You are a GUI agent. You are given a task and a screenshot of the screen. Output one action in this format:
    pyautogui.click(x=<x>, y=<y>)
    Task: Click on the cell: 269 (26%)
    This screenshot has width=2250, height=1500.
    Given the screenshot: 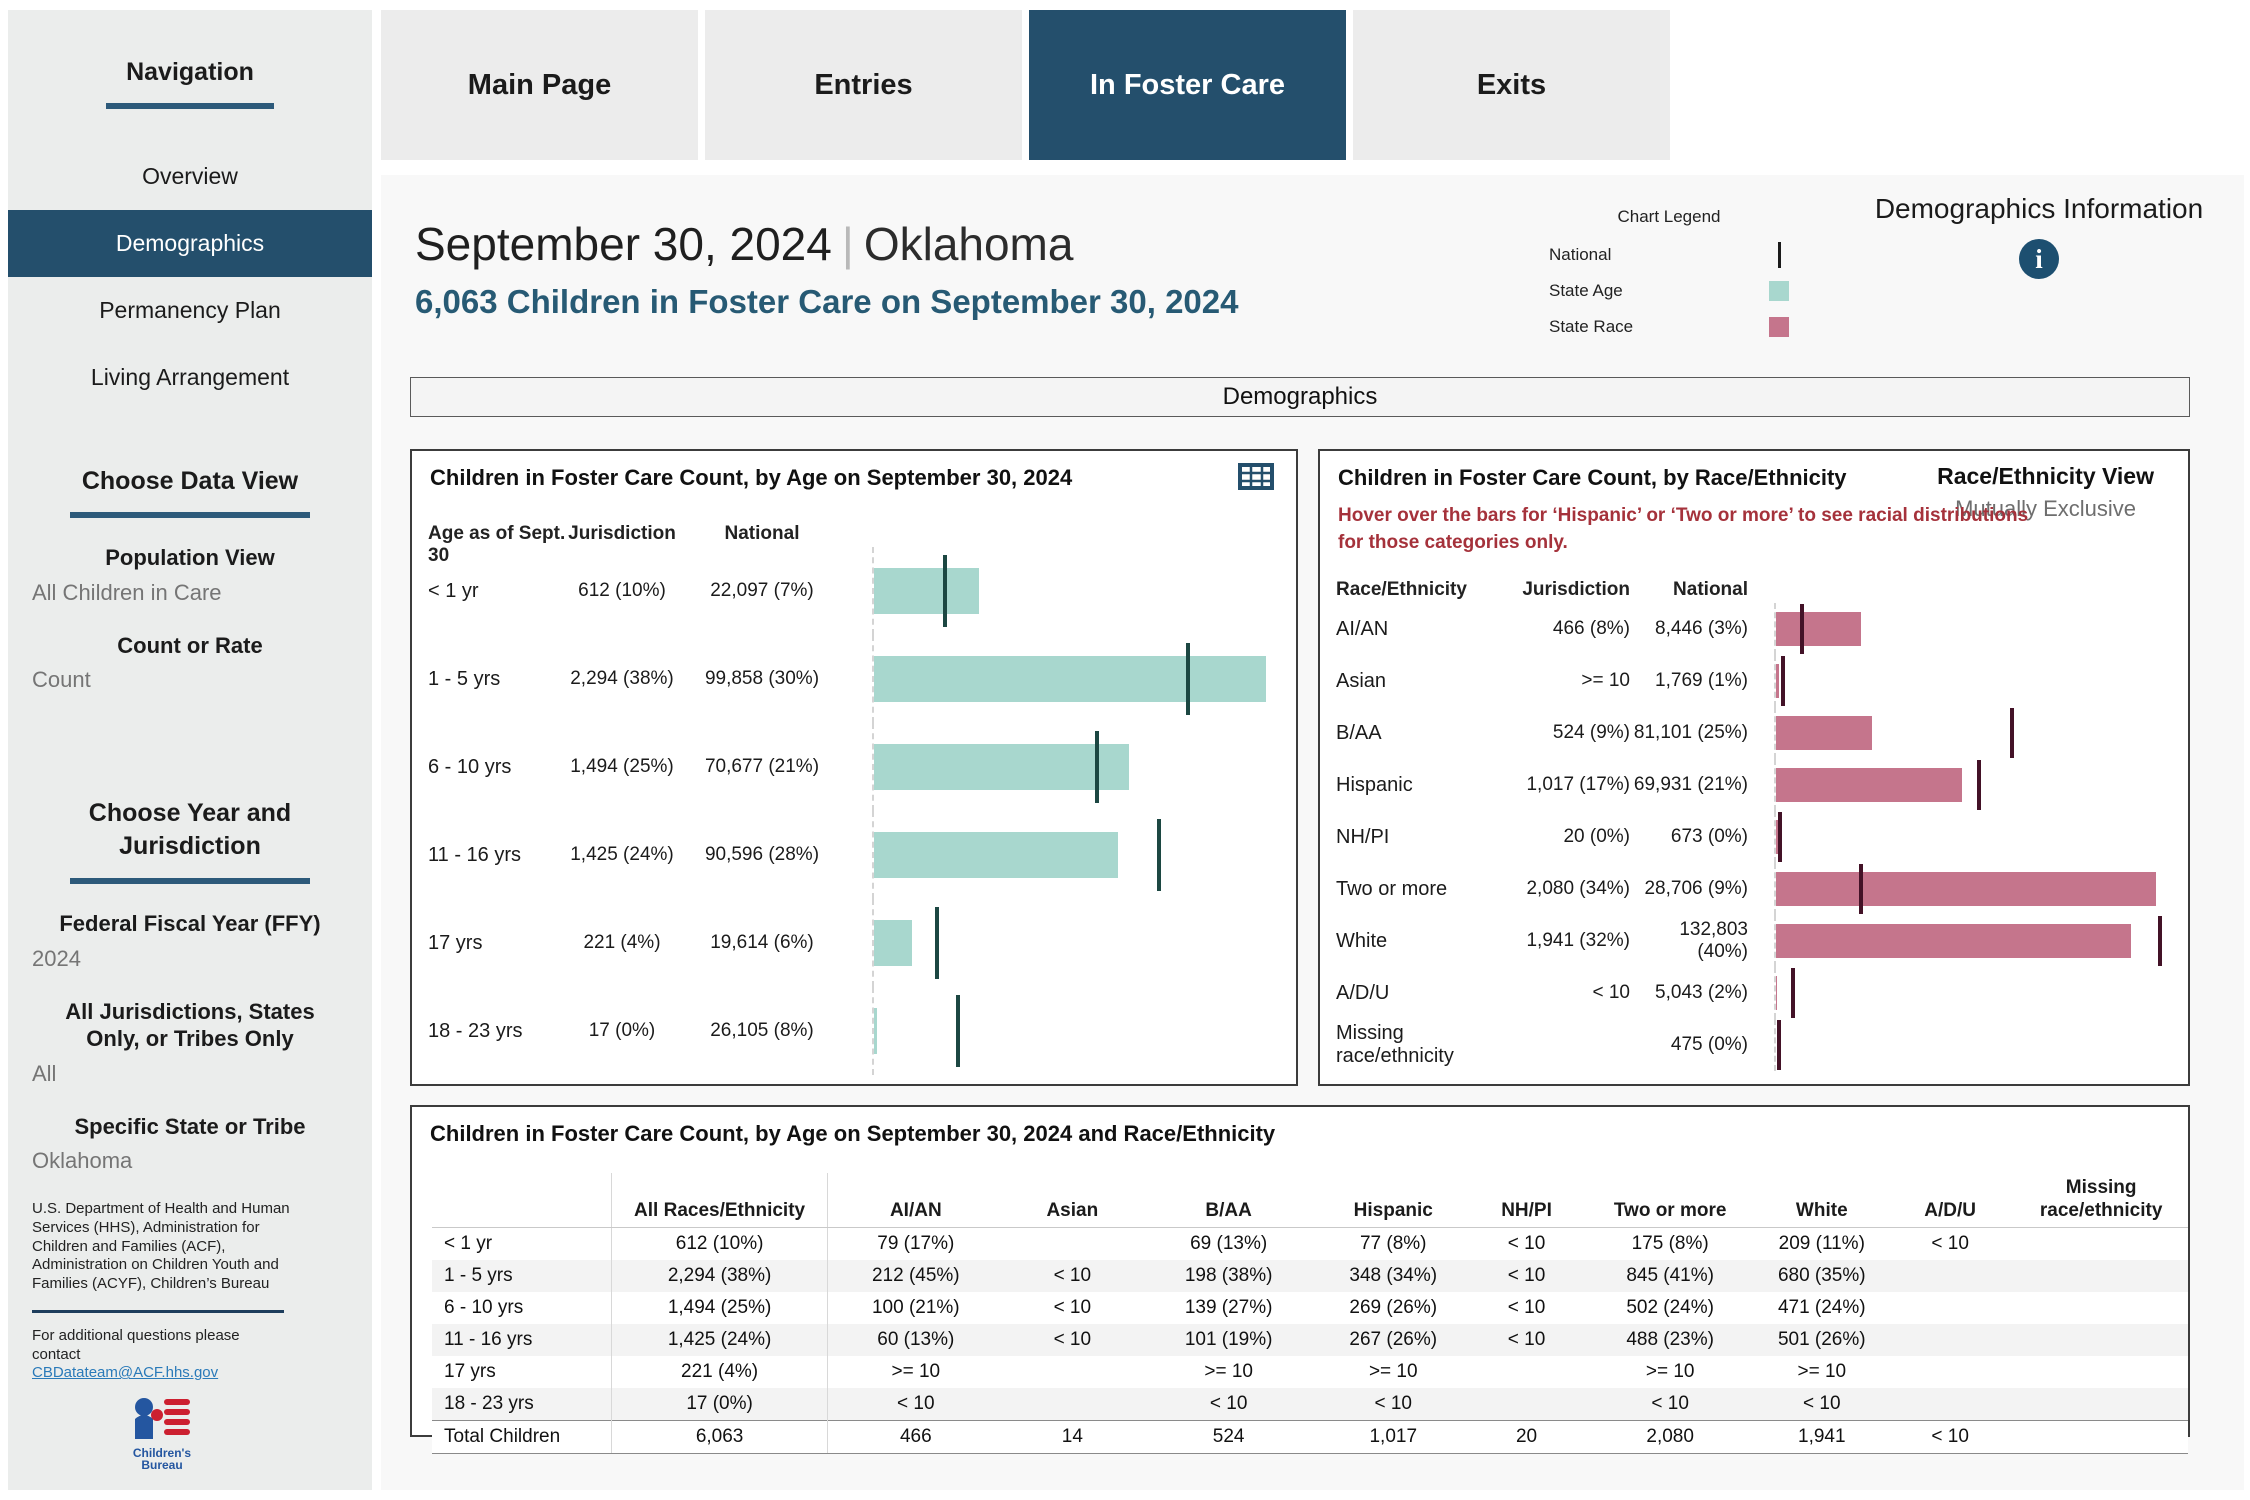 What is the action you would take?
    pyautogui.click(x=1393, y=1307)
    